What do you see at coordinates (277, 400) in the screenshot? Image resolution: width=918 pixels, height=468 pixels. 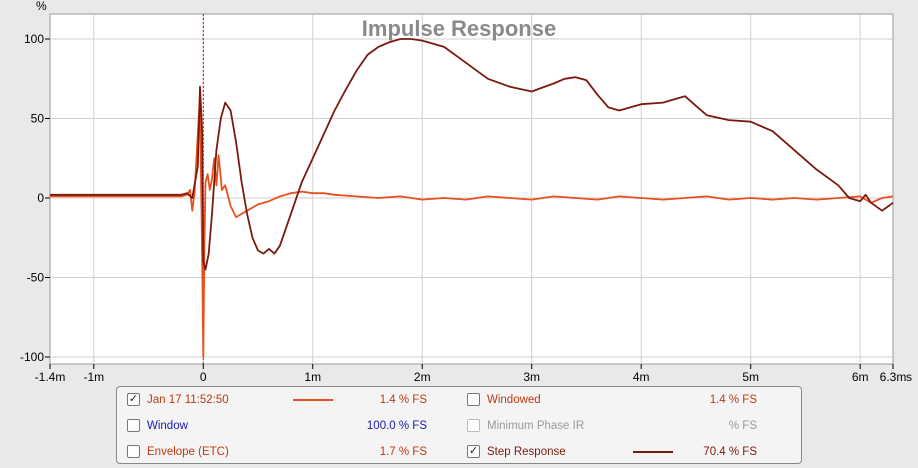 I see `legend-item-measurement: ✓ Jan 17 11:52:50 1.4 % FS` at bounding box center [277, 400].